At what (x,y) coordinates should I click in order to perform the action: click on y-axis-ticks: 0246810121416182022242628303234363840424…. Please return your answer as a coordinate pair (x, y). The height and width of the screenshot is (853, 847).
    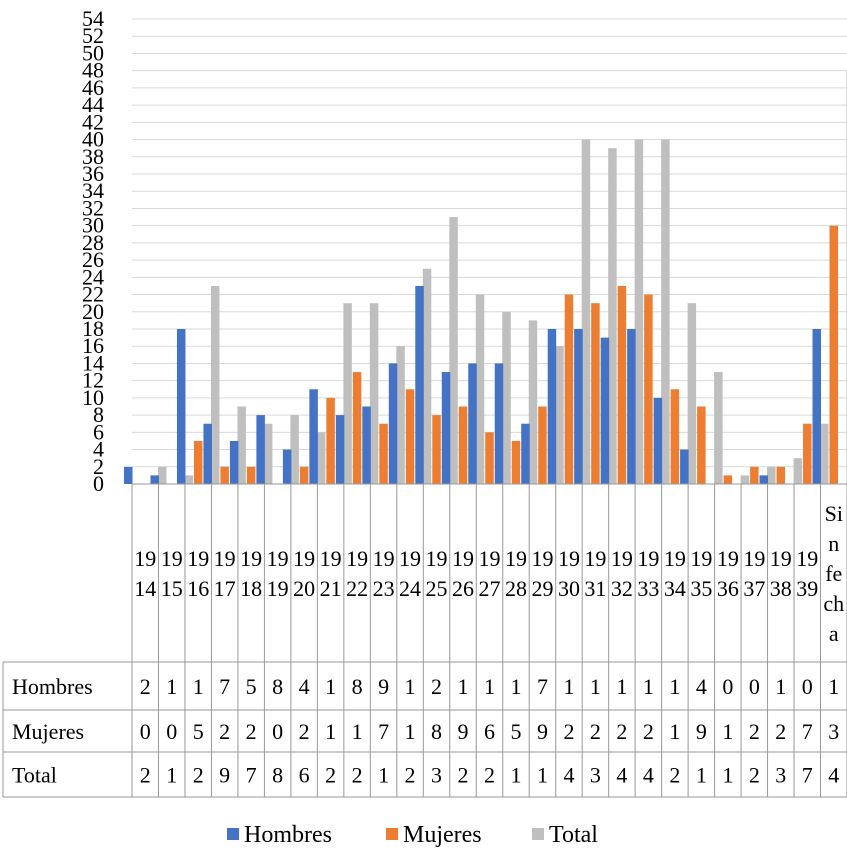
    Looking at the image, I should click on (93, 251).